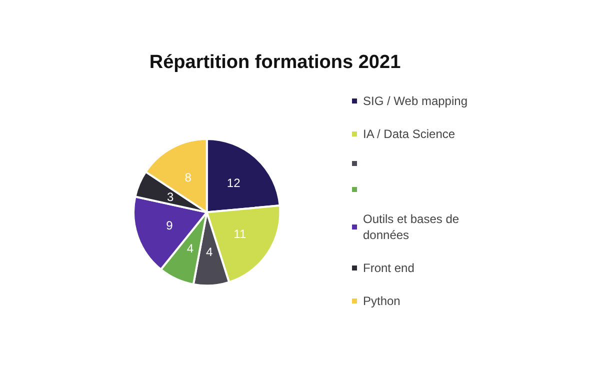 Image resolution: width=591 pixels, height=386 pixels. I want to click on data-label: 11, so click(240, 234).